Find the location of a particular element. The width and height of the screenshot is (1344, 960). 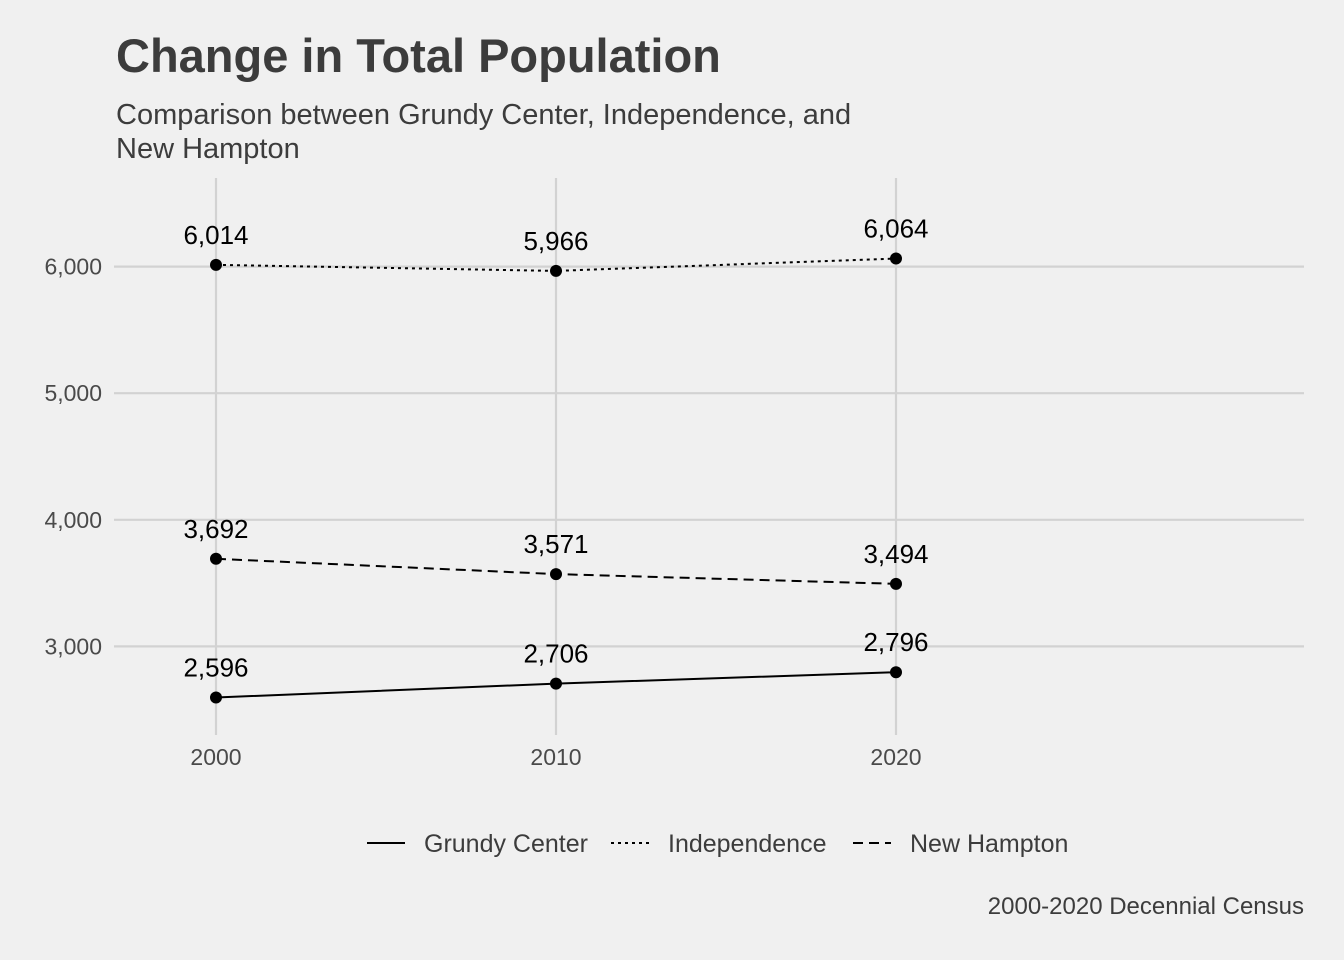

series-line-independence is located at coordinates (556, 264).